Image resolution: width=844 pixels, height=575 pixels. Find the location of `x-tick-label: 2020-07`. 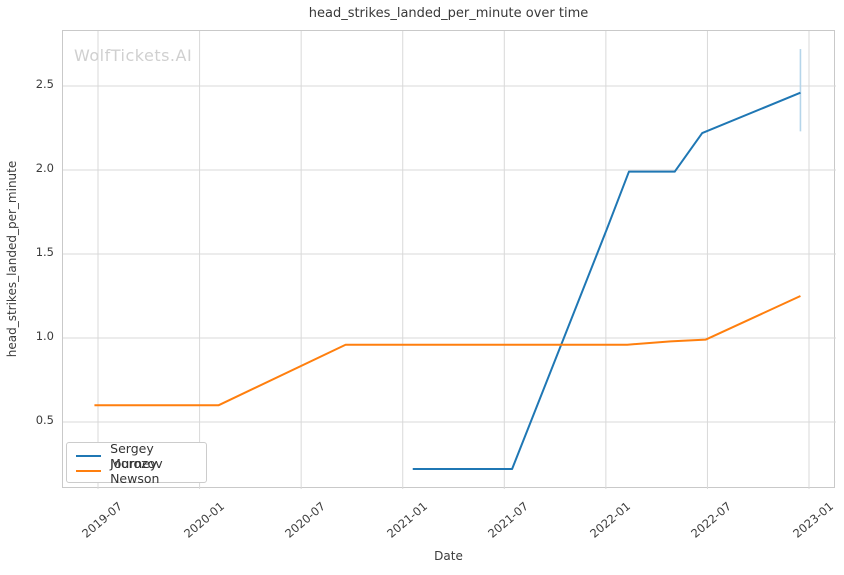

x-tick-label: 2020-07 is located at coordinates (305, 520).